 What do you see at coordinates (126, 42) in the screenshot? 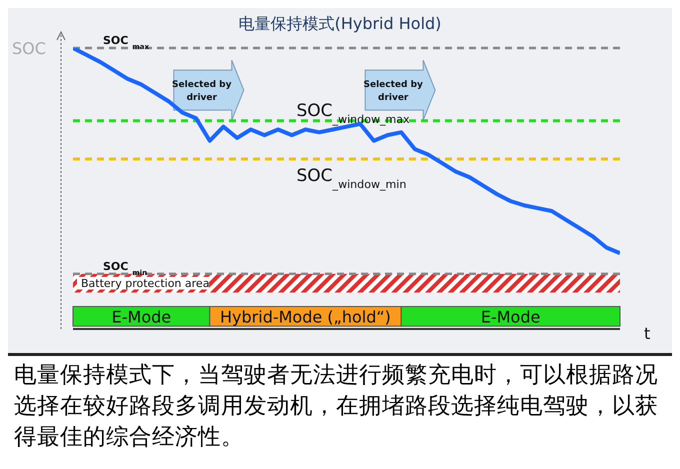
I see `ref-line-label: SOC $_{max}$` at bounding box center [126, 42].